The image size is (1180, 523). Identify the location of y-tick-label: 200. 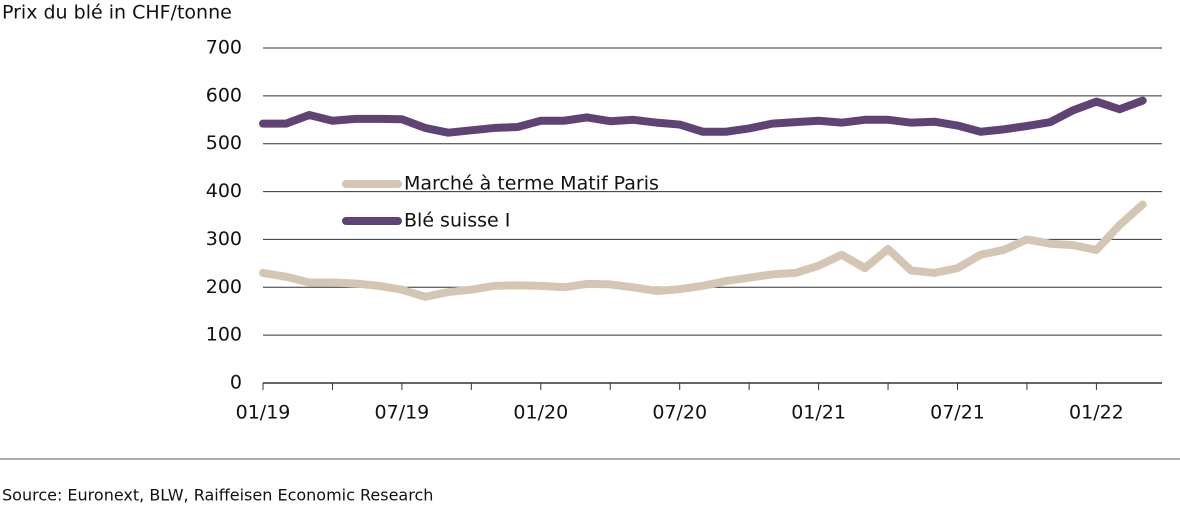
(224, 287).